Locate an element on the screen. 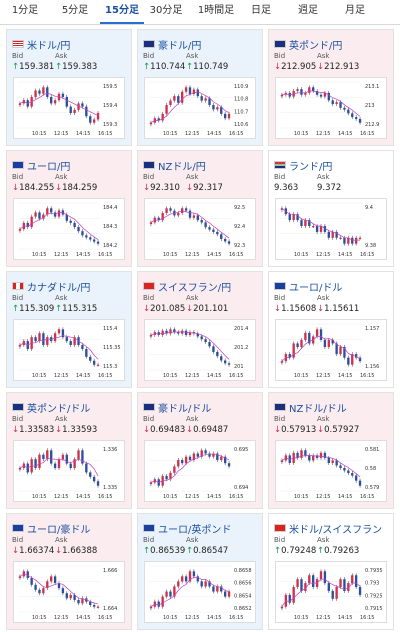  mini-chart: 1.157 1.156 10:15 12:15 14:15 16:15 is located at coordinates (331, 350).